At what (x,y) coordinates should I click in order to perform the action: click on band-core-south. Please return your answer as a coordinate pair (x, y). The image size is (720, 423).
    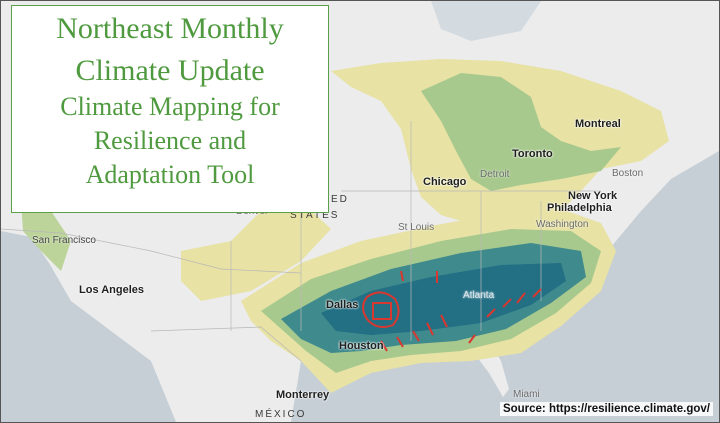
    Looking at the image, I should click on (443, 299).